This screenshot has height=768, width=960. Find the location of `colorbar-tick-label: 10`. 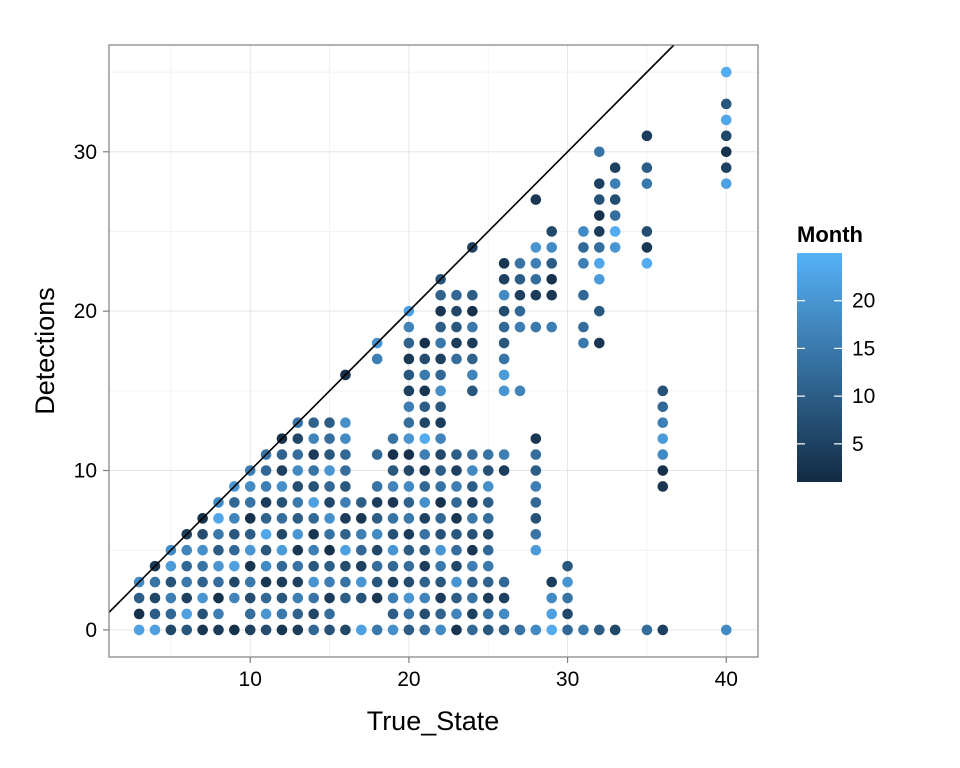

colorbar-tick-label: 10 is located at coordinates (863, 396).